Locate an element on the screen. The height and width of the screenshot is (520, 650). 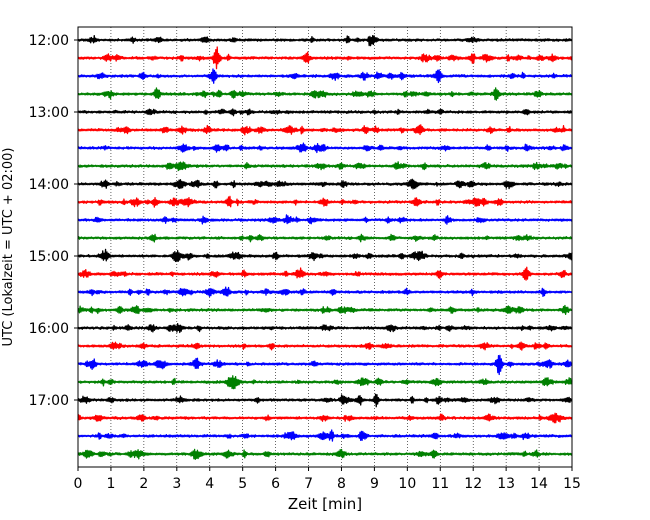
y-tick-label: 14:00 is located at coordinates (49, 185).